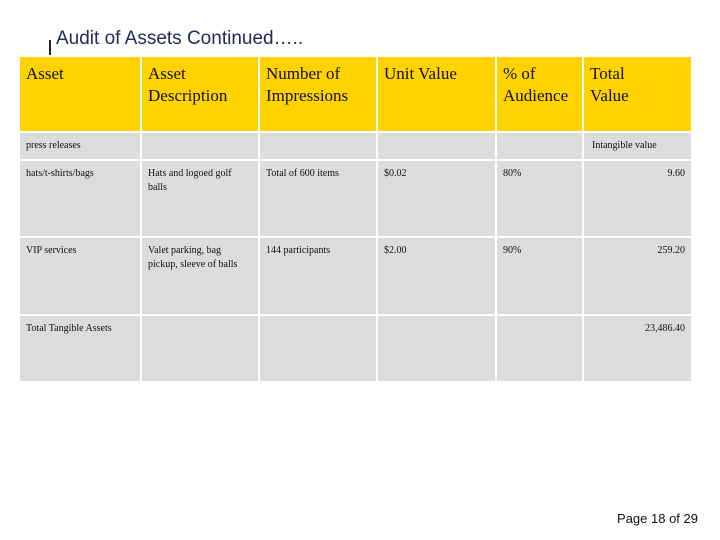 This screenshot has width=720, height=540. What do you see at coordinates (637, 198) in the screenshot?
I see `table-cell: 9.60` at bounding box center [637, 198].